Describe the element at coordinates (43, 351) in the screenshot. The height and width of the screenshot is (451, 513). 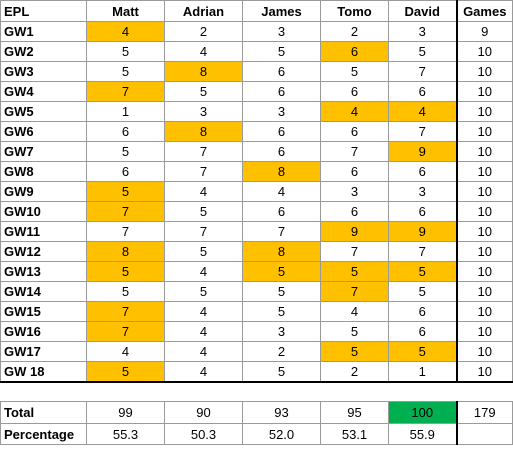
I see `gameweek-label: GW17` at that location.